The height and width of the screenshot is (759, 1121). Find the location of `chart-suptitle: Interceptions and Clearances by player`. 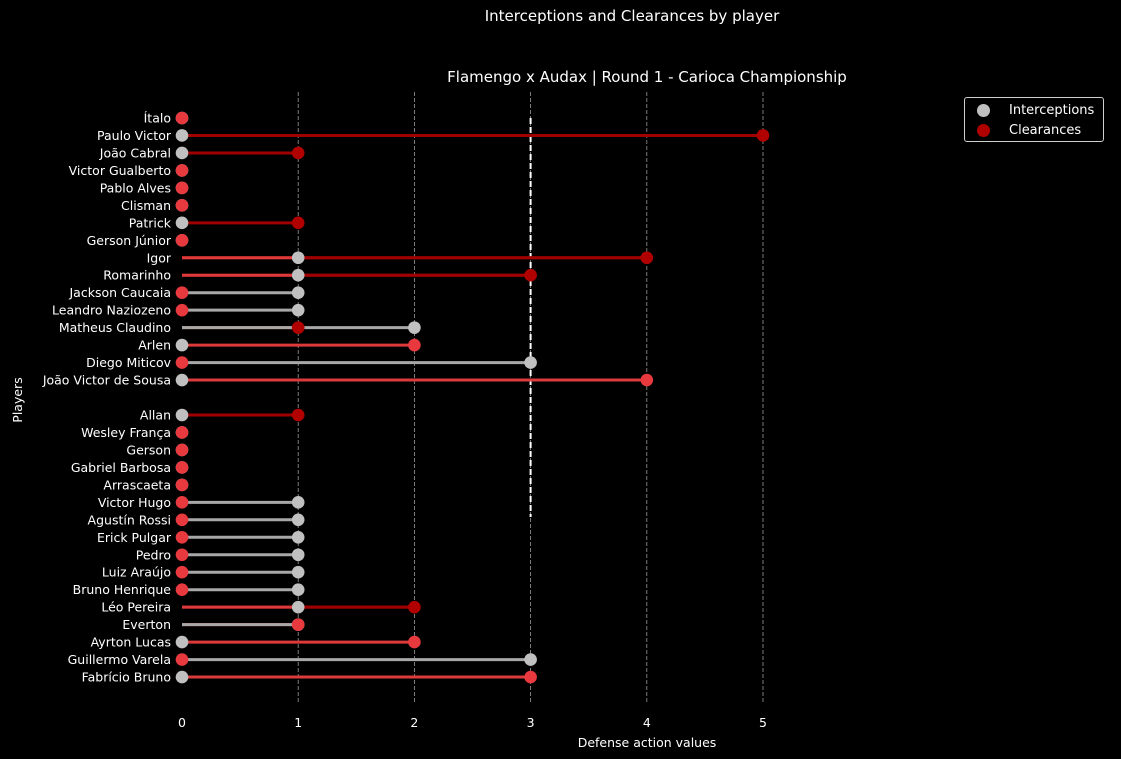

chart-suptitle: Interceptions and Clearances by player is located at coordinates (632, 16).